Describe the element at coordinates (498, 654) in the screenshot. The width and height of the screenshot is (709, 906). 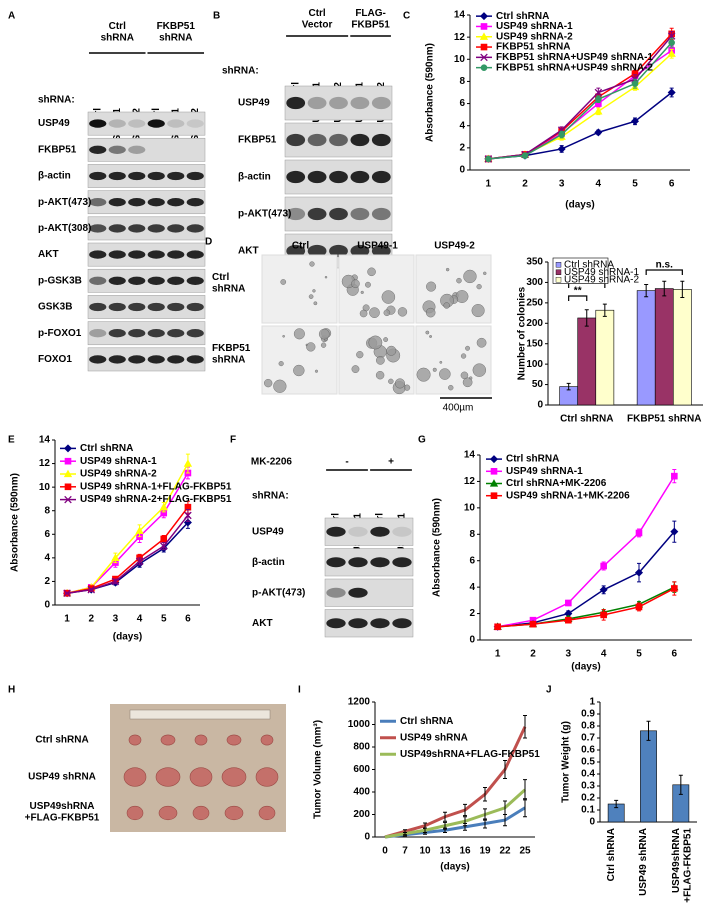
I see `x-tick-label: 1` at that location.